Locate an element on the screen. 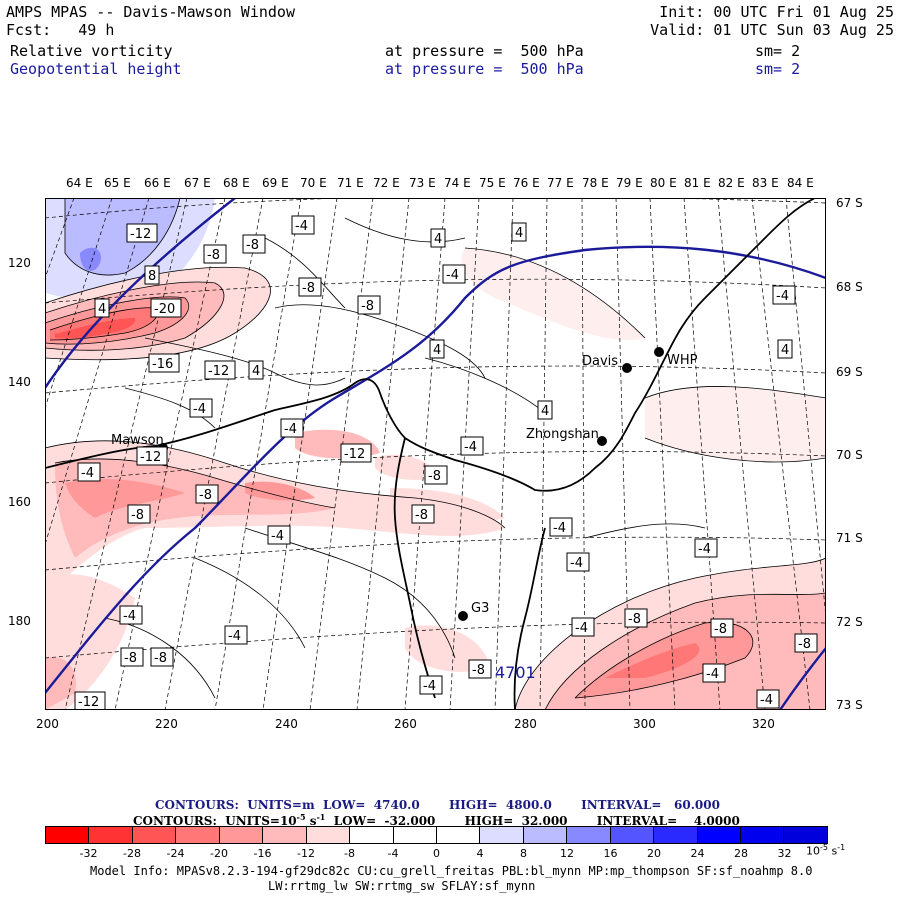 This screenshot has width=900, height=900. vort-unit-s: s is located at coordinates (311, 821).